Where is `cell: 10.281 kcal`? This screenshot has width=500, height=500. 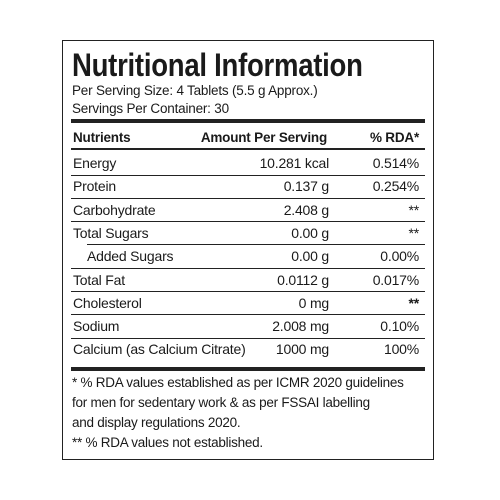
cell: 10.281 kcal is located at coordinates (294, 163).